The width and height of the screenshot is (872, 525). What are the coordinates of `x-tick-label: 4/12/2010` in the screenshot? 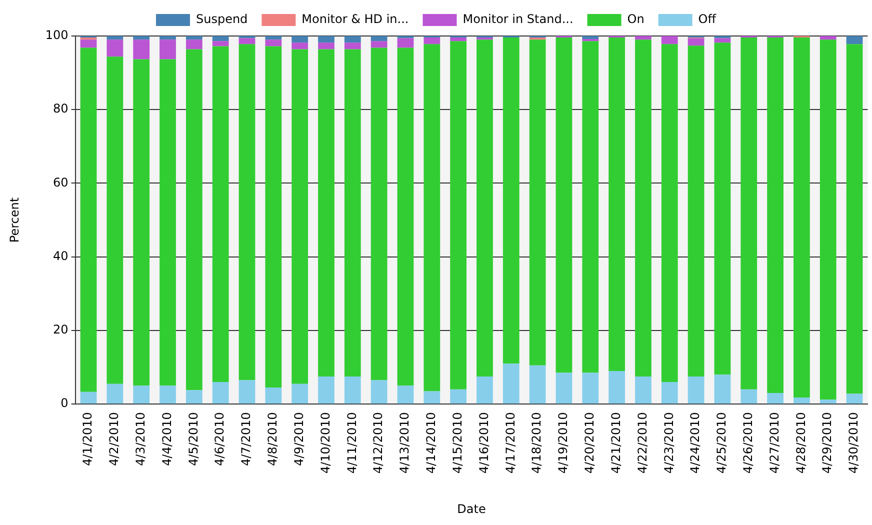 It's located at (378, 443).